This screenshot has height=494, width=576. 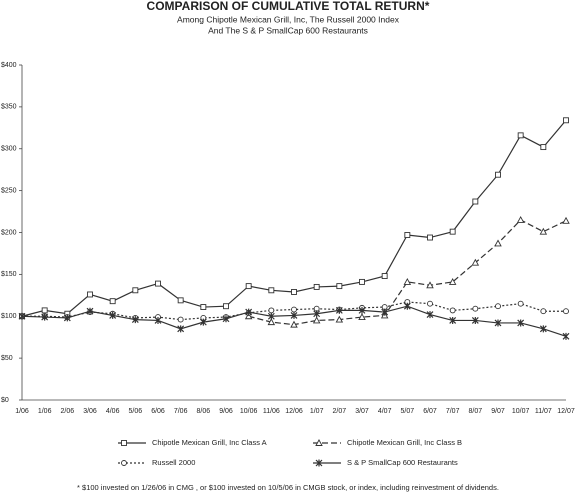 What do you see at coordinates (209, 442) in the screenshot?
I see `legend-label: Chipotle Mexican Grill, Inc Class A` at bounding box center [209, 442].